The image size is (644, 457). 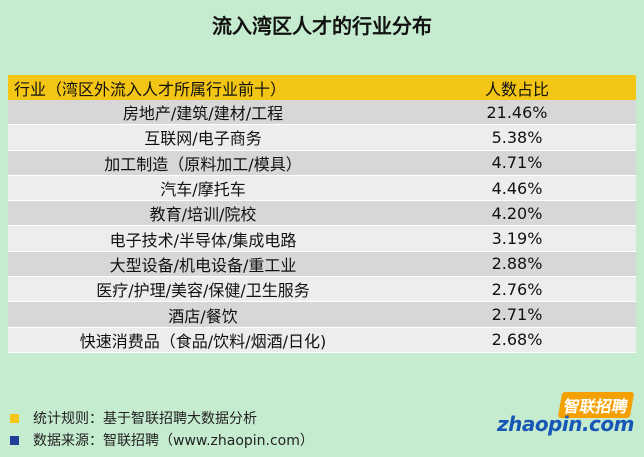 What do you see at coordinates (517, 340) in the screenshot?
I see `share-cell: 2.68%` at bounding box center [517, 340].